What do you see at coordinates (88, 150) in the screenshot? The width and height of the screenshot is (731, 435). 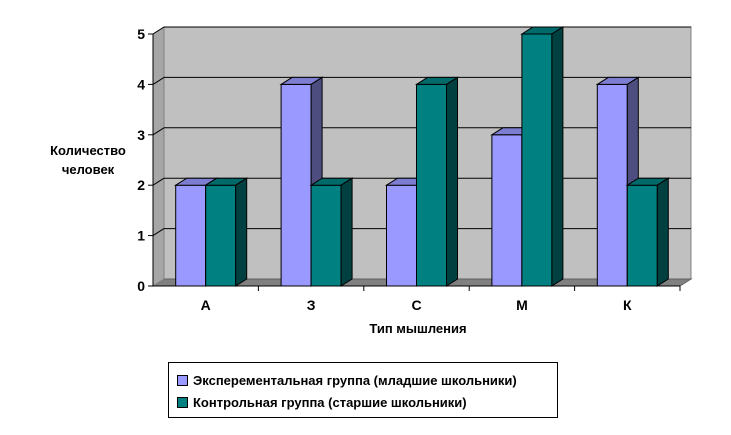 I see `y-axis-label-line-1: Количество` at bounding box center [88, 150].